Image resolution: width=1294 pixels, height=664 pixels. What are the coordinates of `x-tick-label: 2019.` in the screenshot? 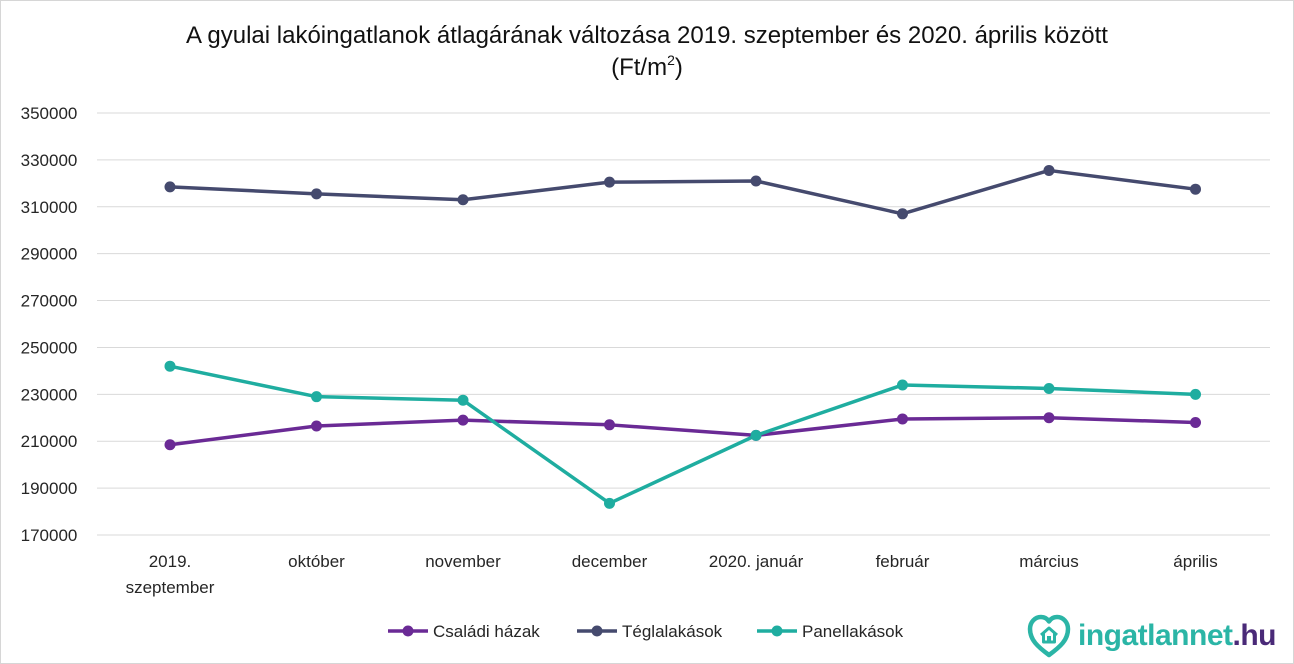 It's located at (170, 561).